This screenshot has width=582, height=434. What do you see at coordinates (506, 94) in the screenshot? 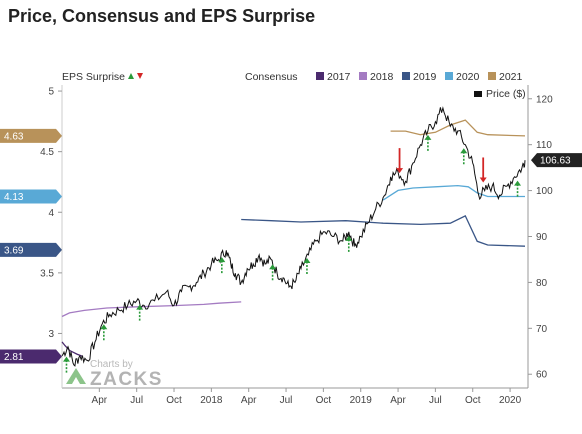
I see `price-legend-label: Price ($)` at bounding box center [506, 94].